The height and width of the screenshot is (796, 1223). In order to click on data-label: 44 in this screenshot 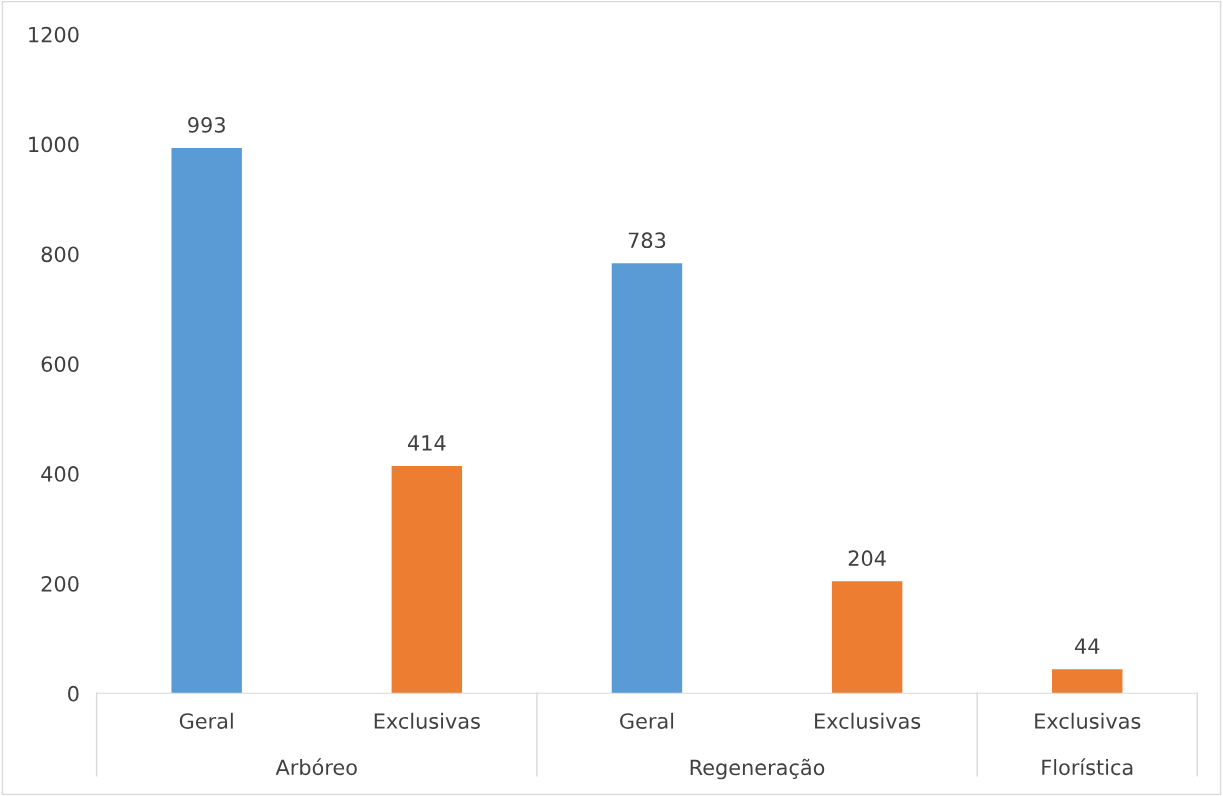, I will do `click(1087, 646)`.